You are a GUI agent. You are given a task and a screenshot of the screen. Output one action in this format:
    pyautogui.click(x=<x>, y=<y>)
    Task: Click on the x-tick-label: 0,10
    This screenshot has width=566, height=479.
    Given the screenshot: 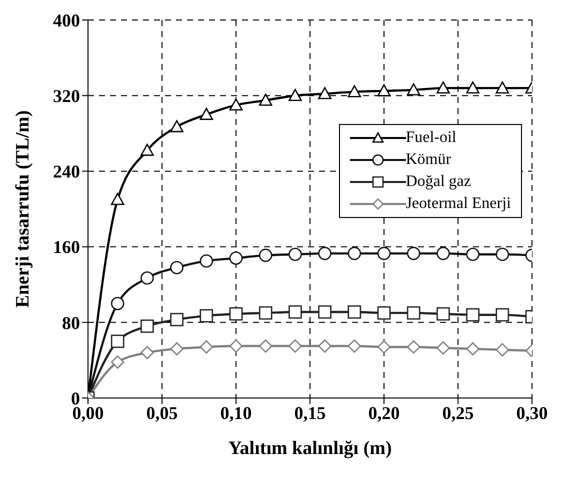 What is the action you would take?
    pyautogui.click(x=236, y=412)
    